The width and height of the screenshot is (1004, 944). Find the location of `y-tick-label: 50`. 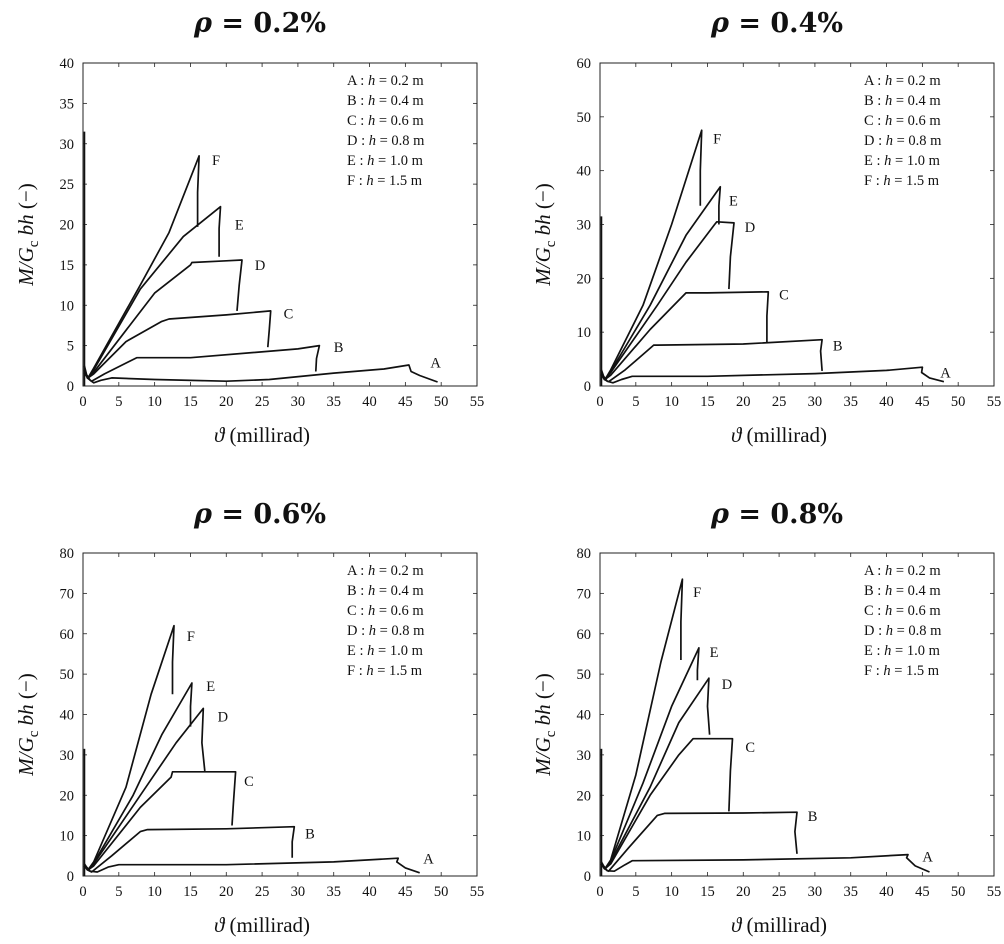

y-tick-label: 50 is located at coordinates (67, 675).